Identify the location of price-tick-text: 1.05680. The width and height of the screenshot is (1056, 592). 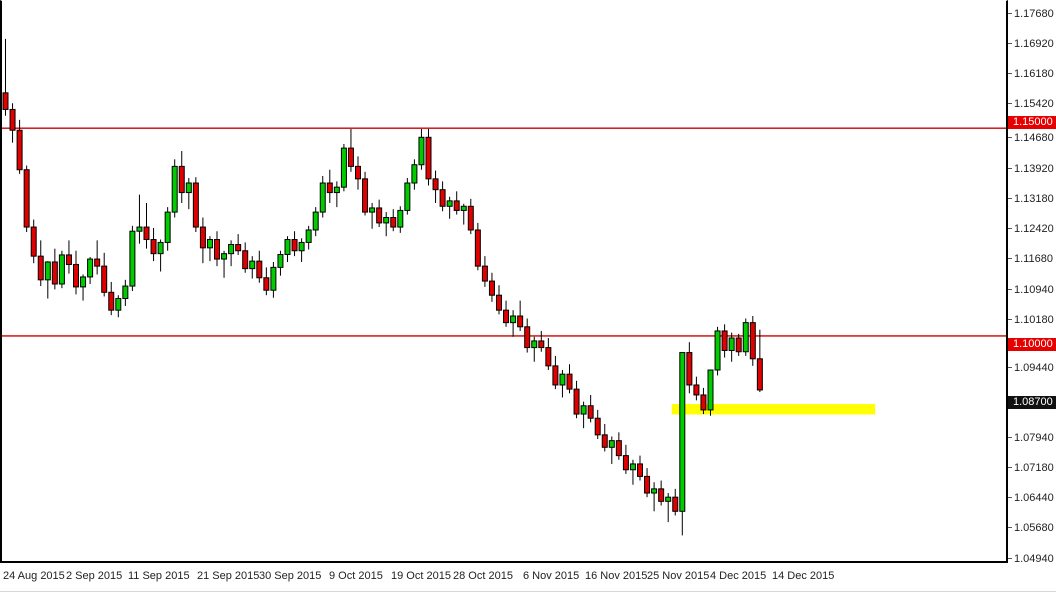
(1034, 528).